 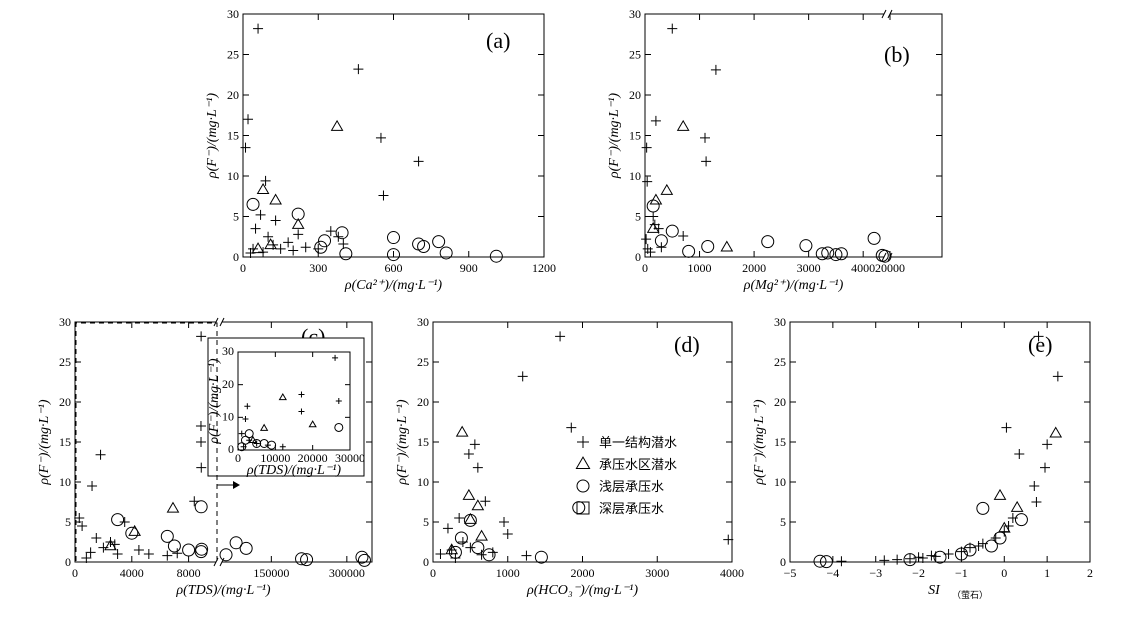 I want to click on x-tick-label: 1000, so click(x=508, y=573).